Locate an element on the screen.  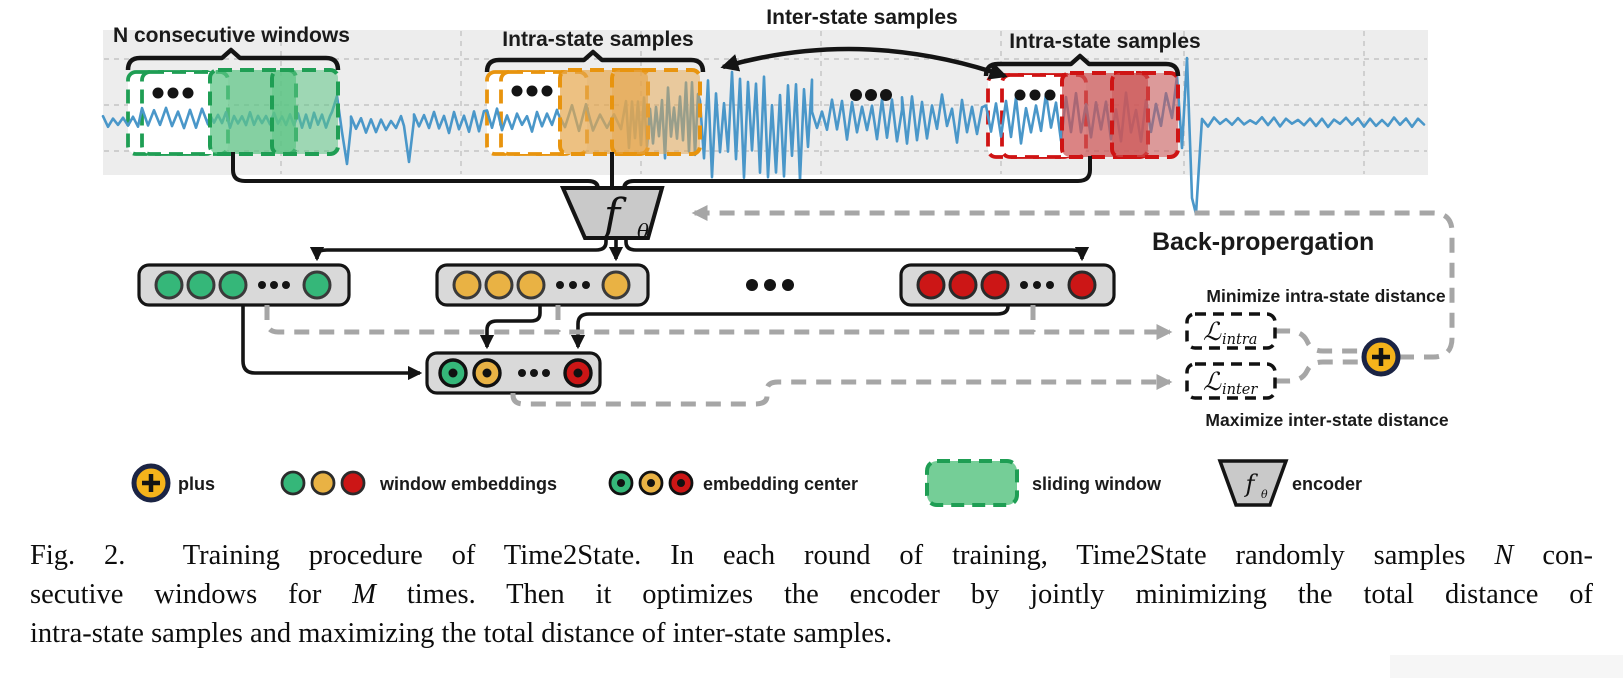
minimize-label: Minimize intra-state distance is located at coordinates (1325, 296).